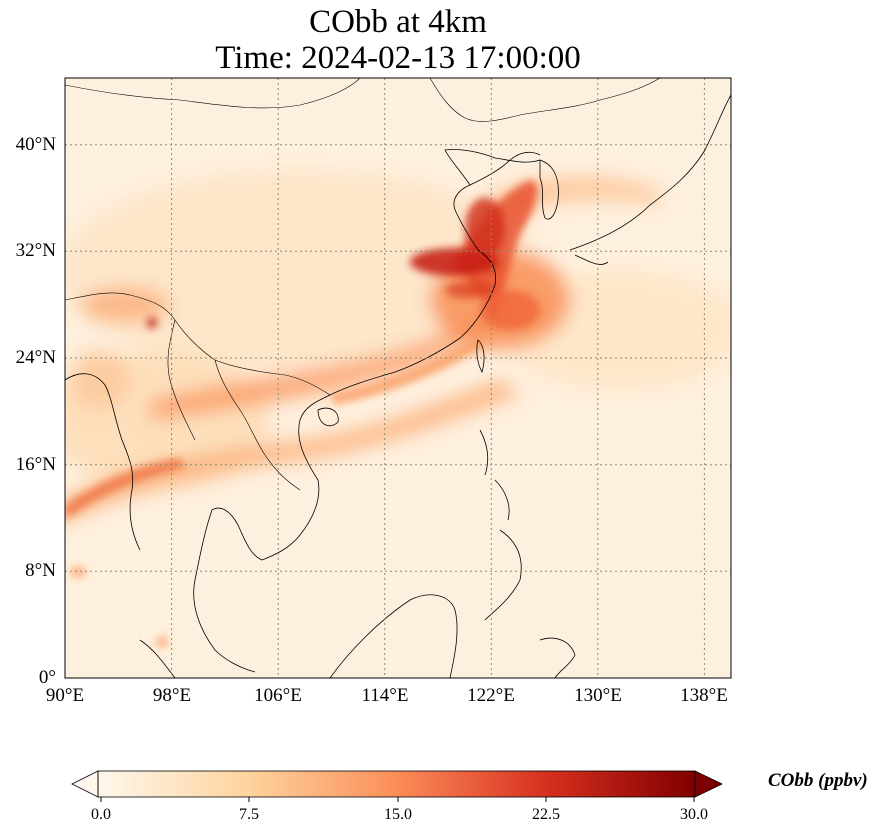 This screenshot has height=836, width=887. I want to click on lat-tick-label: 40°N, so click(35, 144).